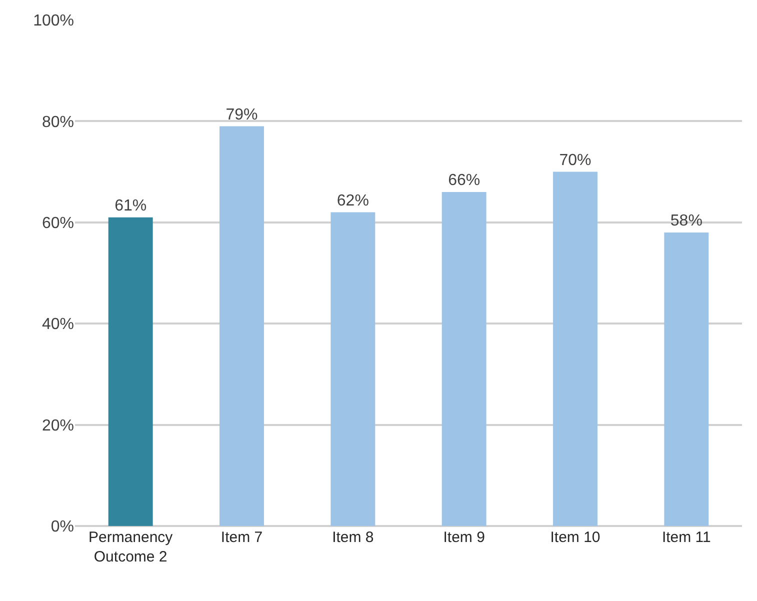 The height and width of the screenshot is (601, 757). I want to click on x-tick-label: Item 9, so click(464, 537).